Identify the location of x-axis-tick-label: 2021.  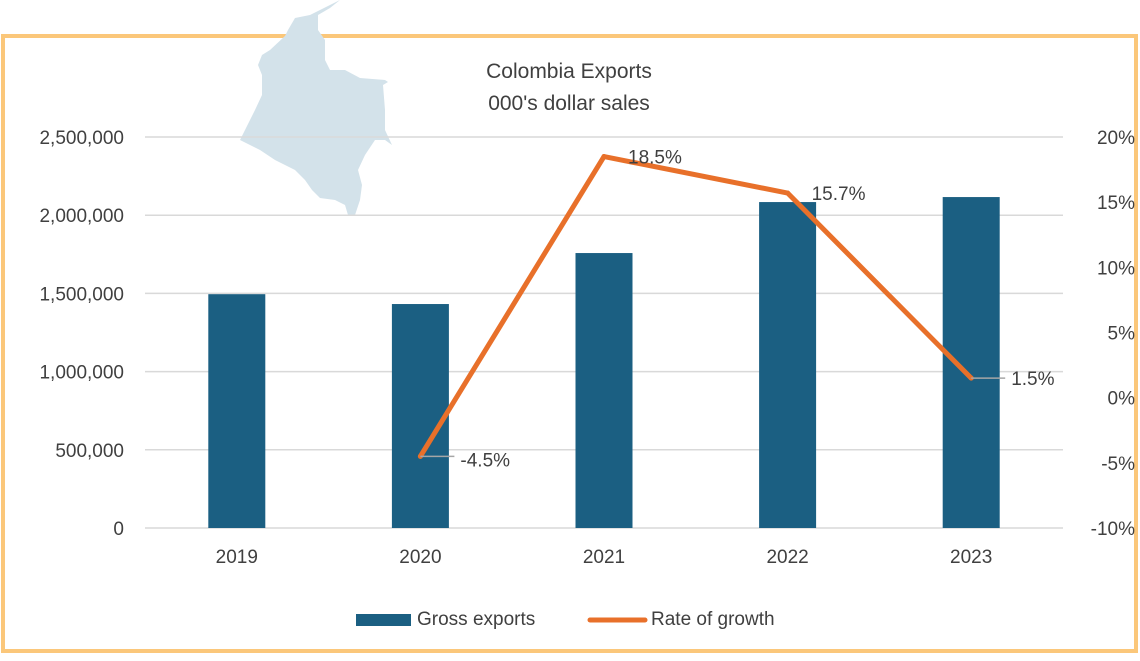
(604, 557).